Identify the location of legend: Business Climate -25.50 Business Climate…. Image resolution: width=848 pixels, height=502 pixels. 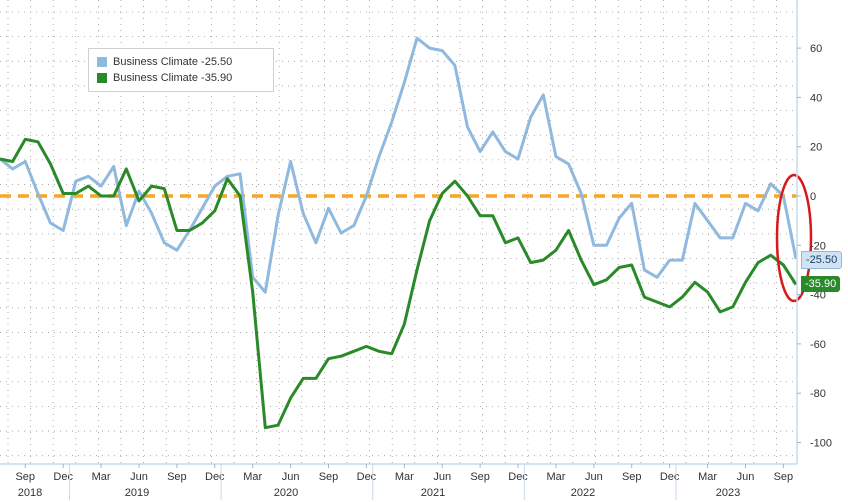
(181, 70).